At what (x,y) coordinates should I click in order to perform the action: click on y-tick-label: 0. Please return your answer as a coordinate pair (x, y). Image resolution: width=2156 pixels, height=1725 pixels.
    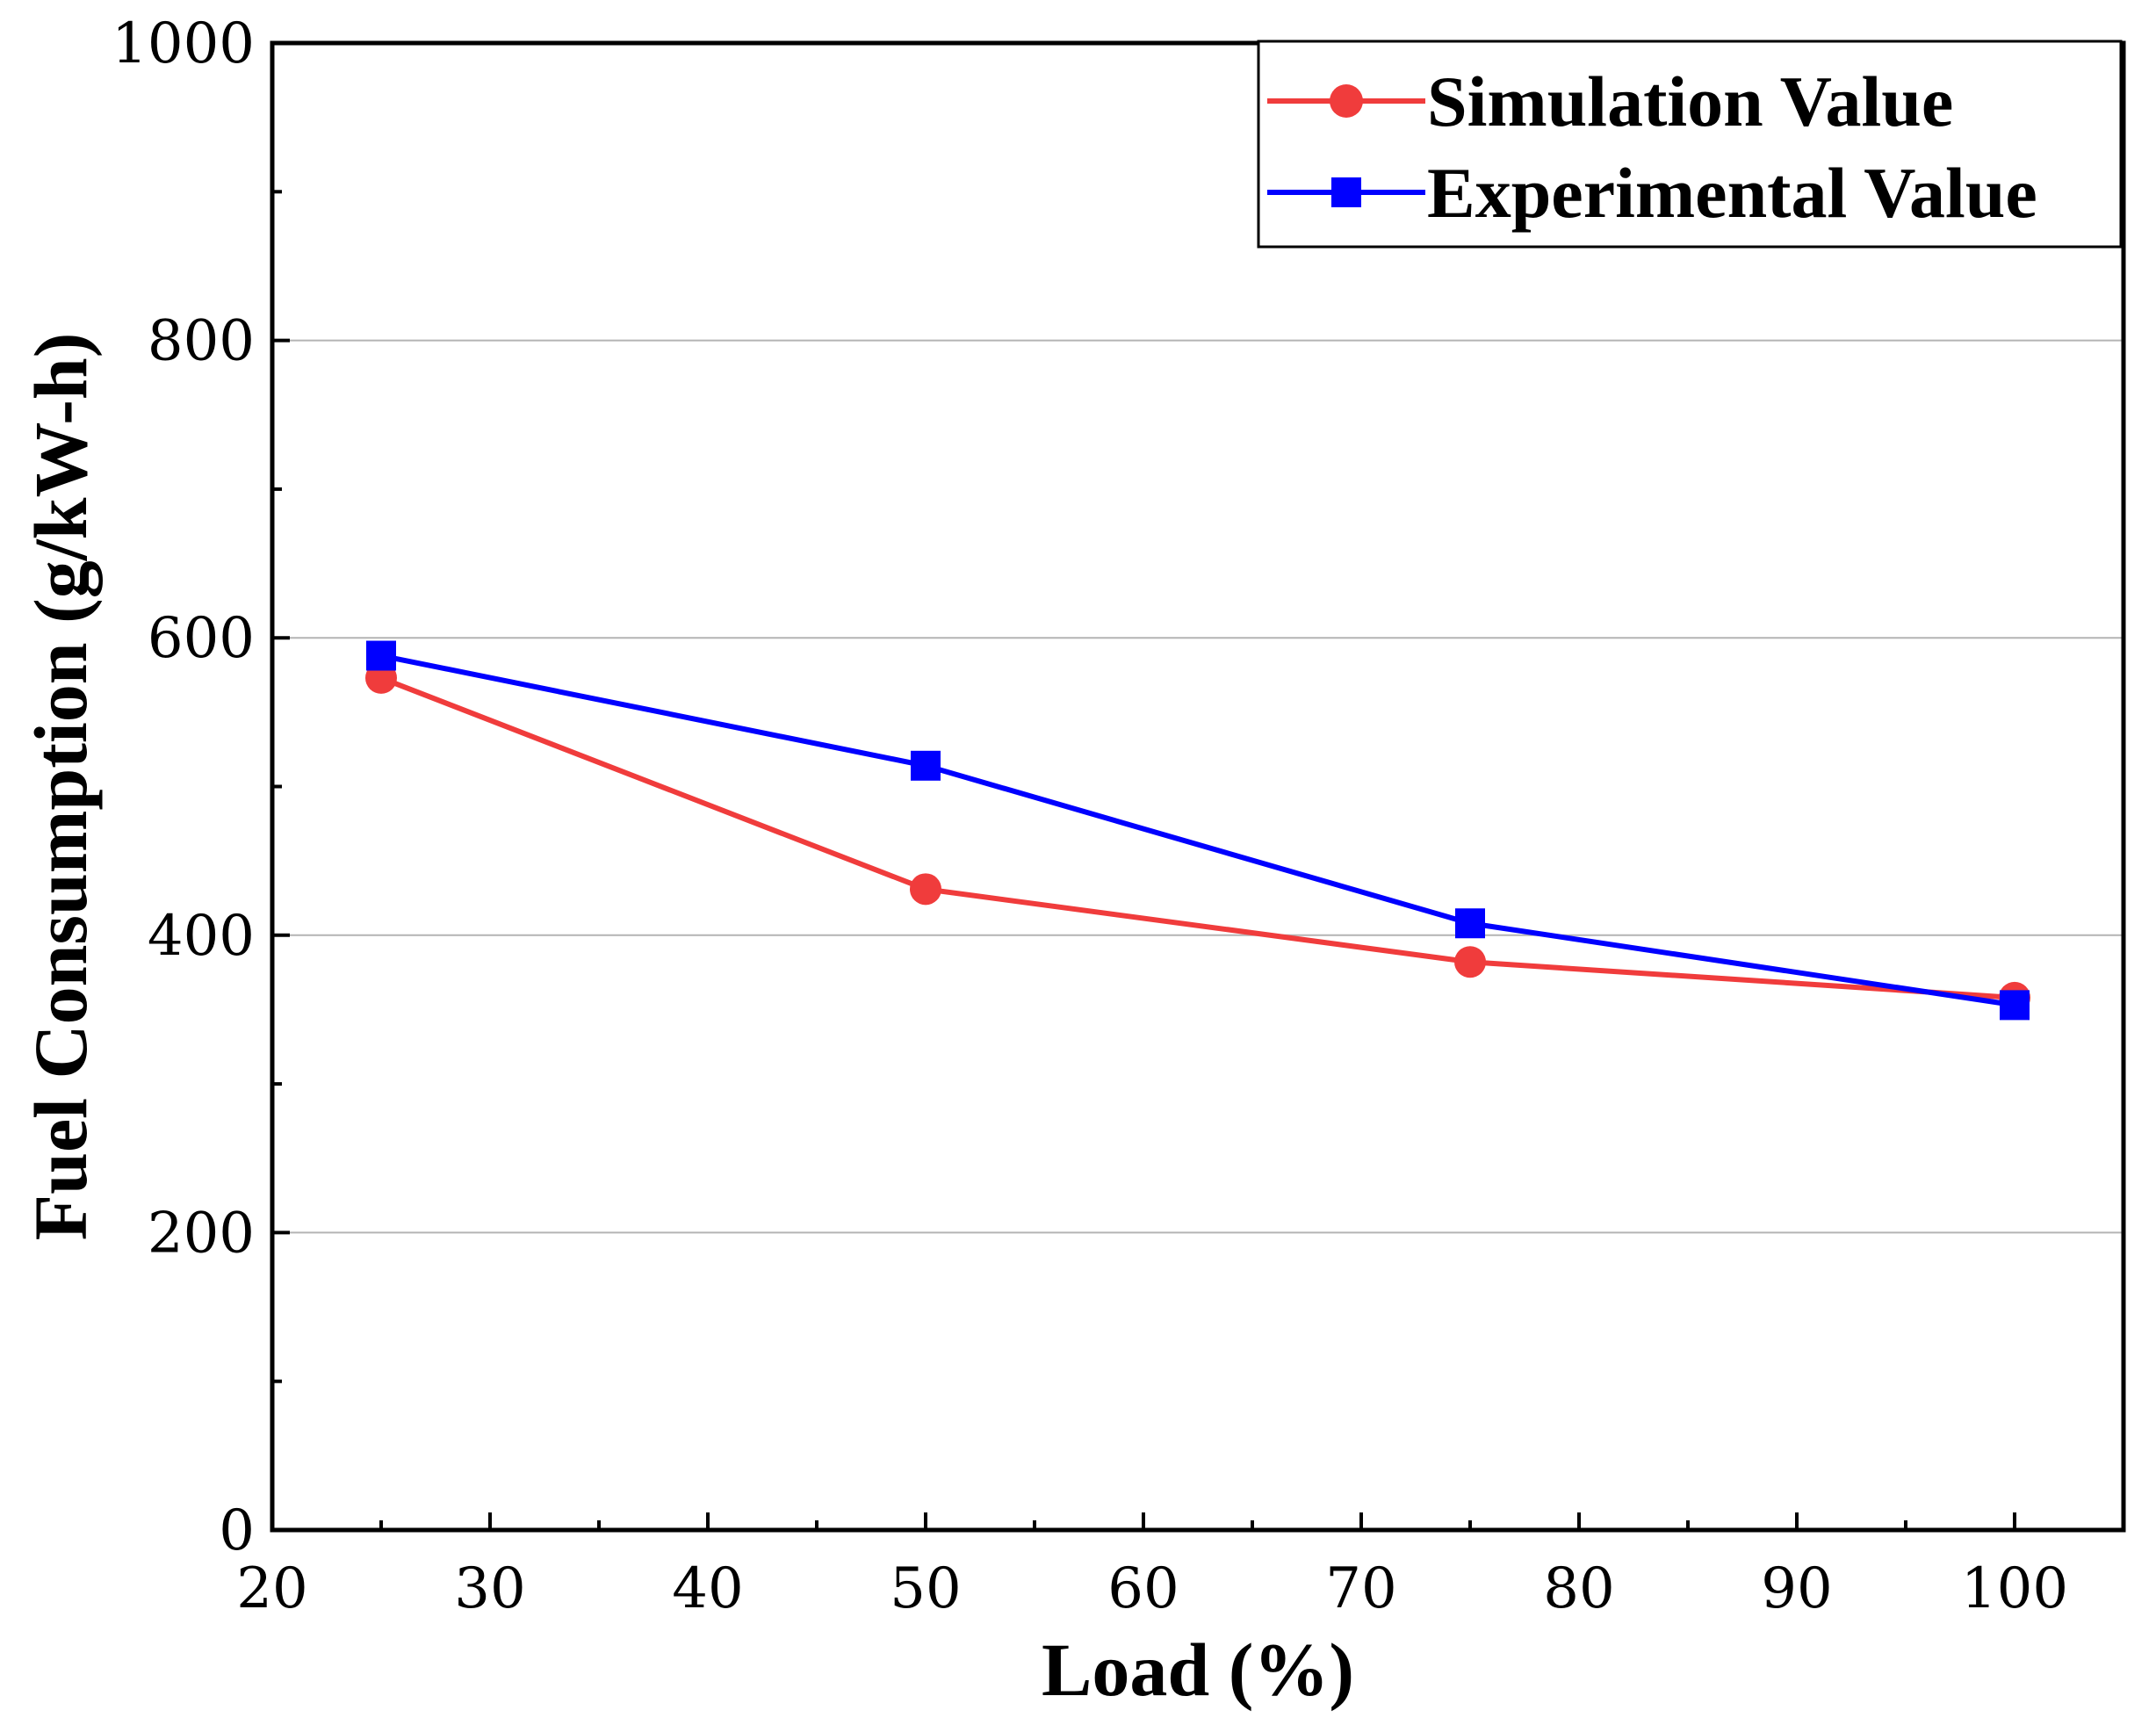
    Looking at the image, I should click on (237, 1530).